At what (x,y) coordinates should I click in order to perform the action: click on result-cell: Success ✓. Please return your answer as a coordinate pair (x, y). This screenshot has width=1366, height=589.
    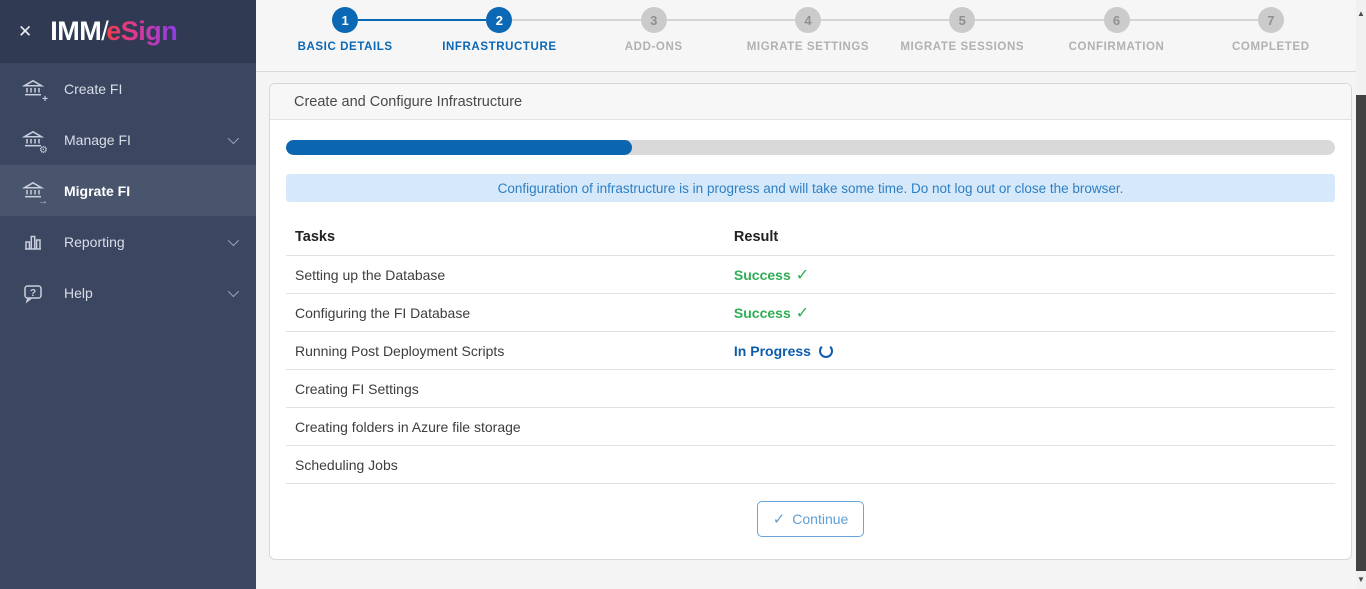
    Looking at the image, I should click on (1034, 275).